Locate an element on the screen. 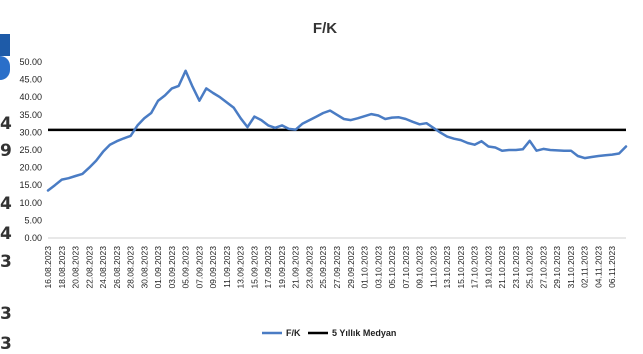  x-tick-label: 11.09.2023 is located at coordinates (227, 267).